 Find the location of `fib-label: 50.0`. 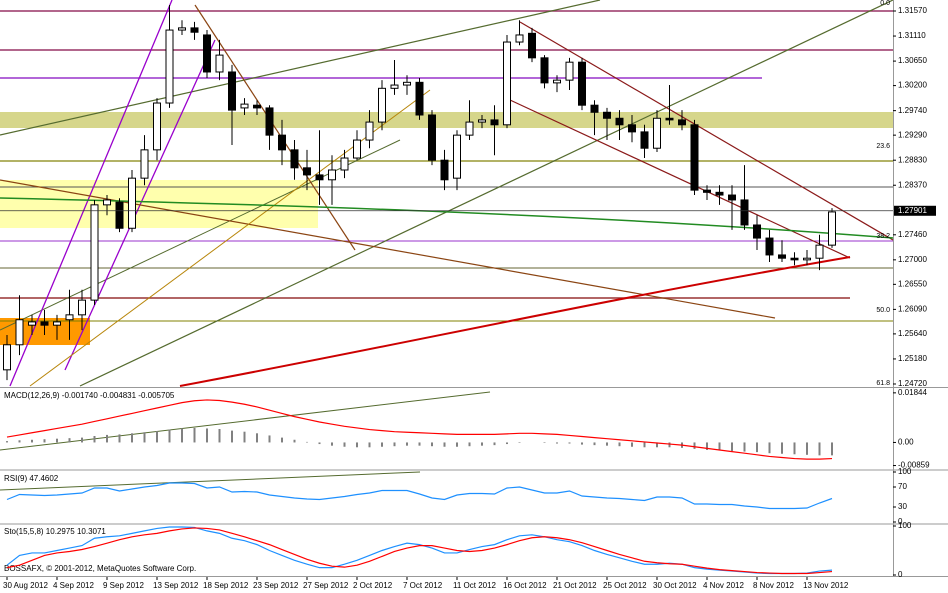

fib-label: 50.0 is located at coordinates (883, 310).